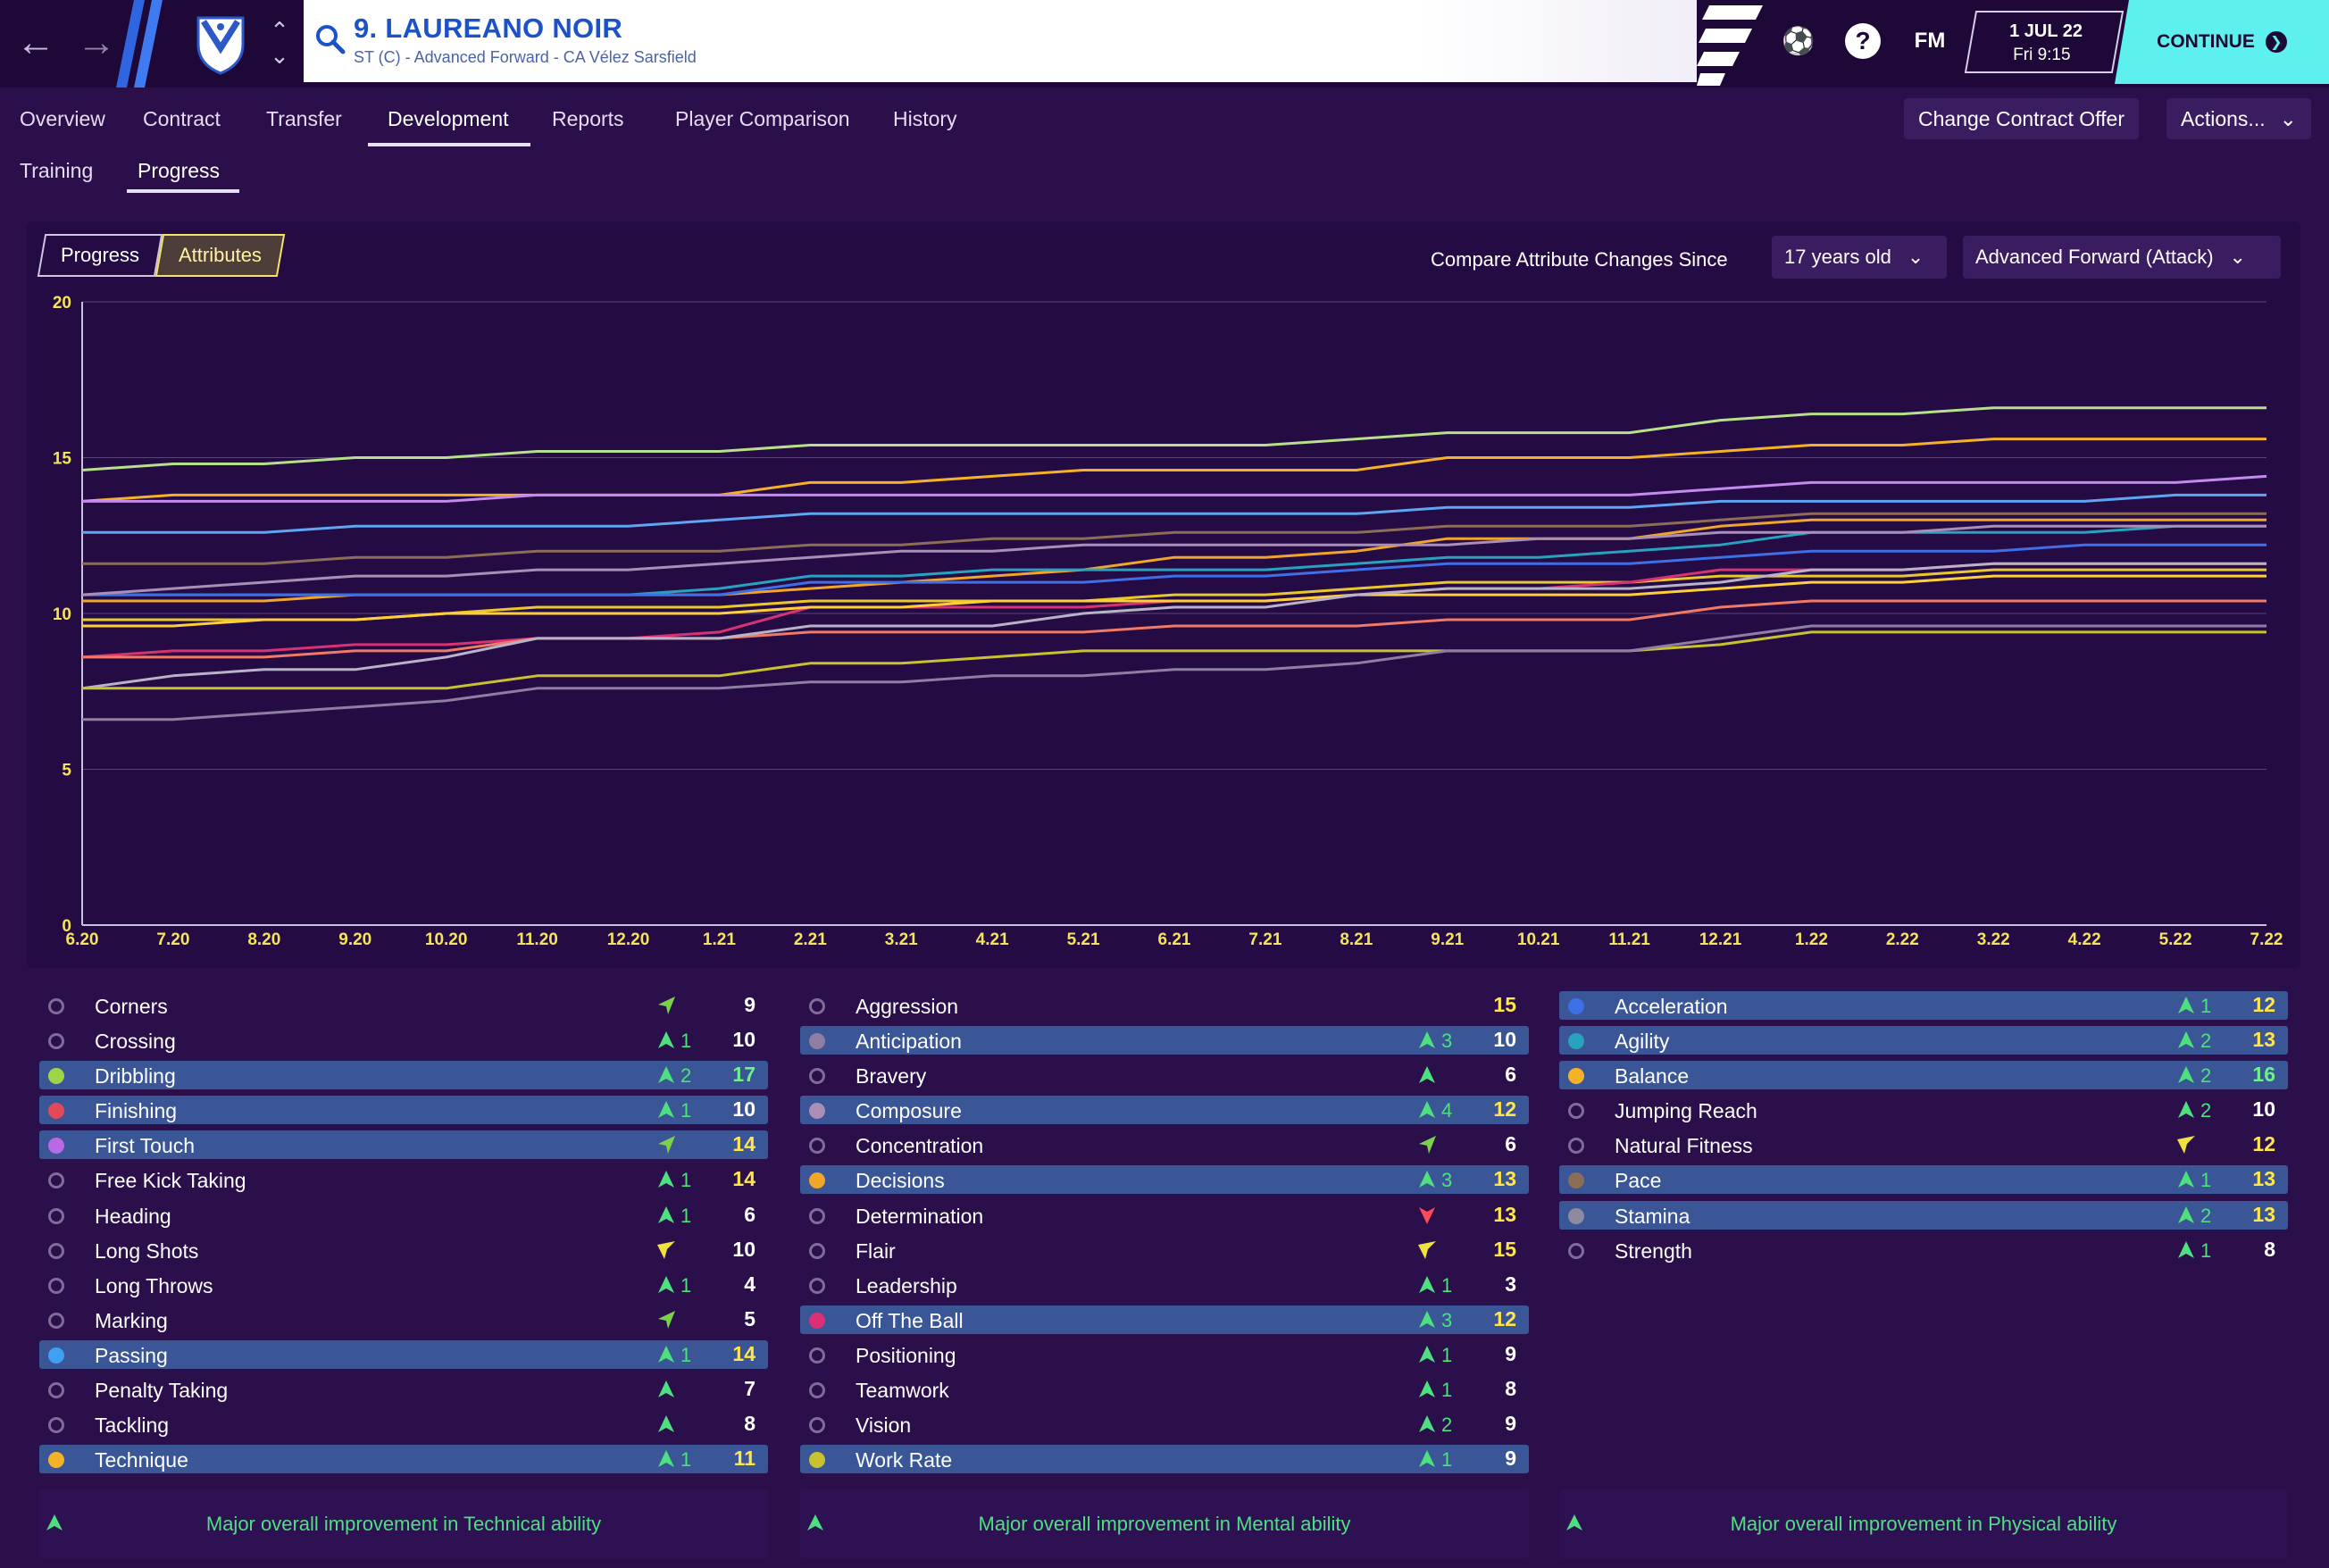 This screenshot has width=2329, height=1568. What do you see at coordinates (1164, 1356) in the screenshot?
I see `attribute-row: Positioning 1 9` at bounding box center [1164, 1356].